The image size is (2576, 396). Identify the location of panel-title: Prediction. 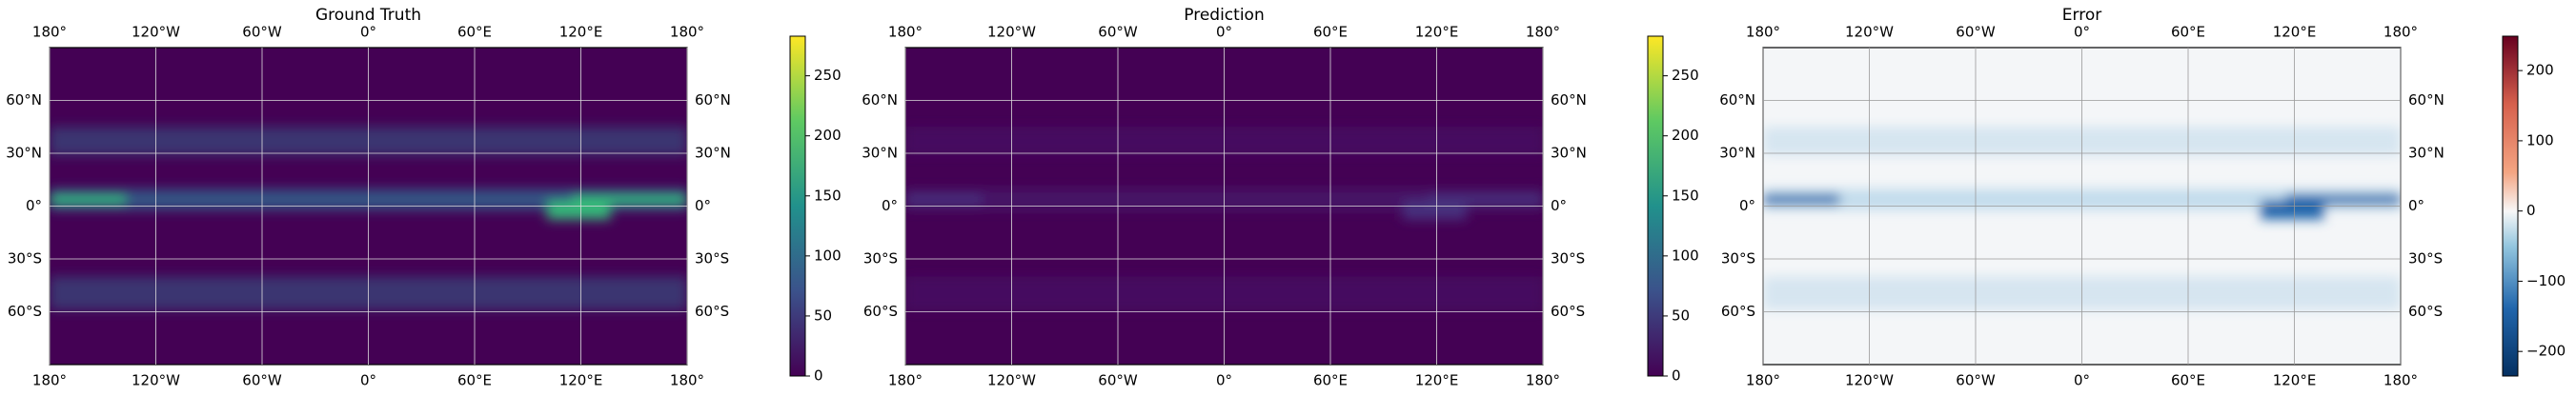
(1224, 15).